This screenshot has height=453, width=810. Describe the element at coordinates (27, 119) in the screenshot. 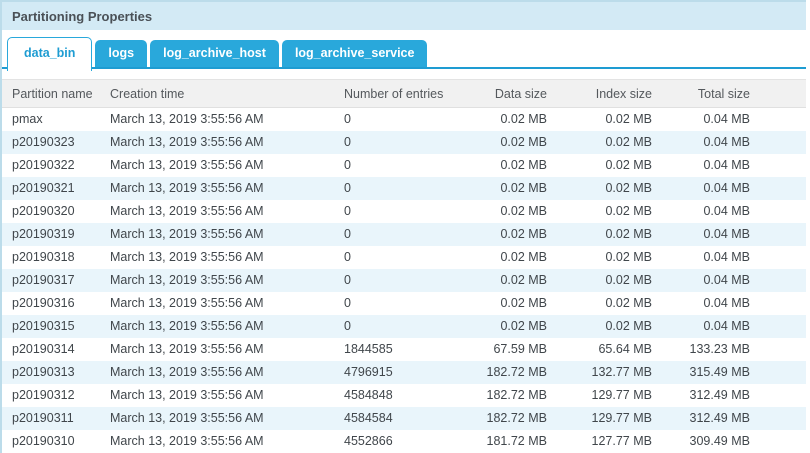

I see `cell-partition-name: pmax` at that location.